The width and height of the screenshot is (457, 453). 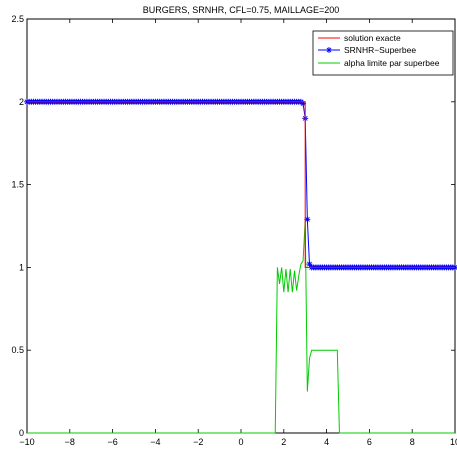 I want to click on x-tick-label: 10, so click(x=453, y=442).